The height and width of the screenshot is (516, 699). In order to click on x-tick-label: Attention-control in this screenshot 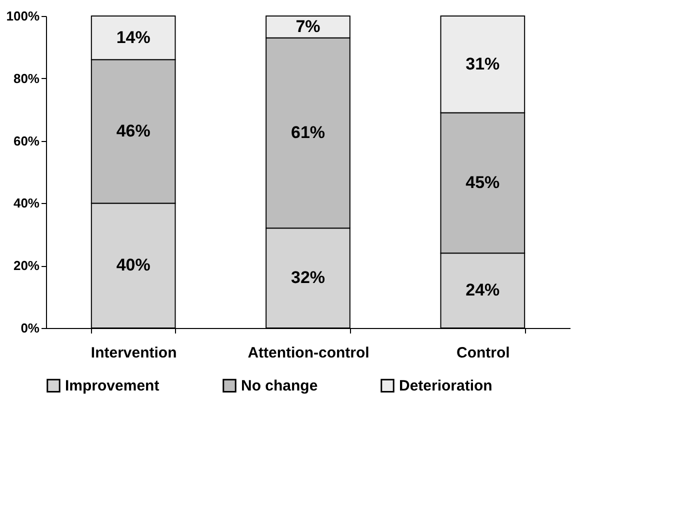, I will do `click(309, 353)`.